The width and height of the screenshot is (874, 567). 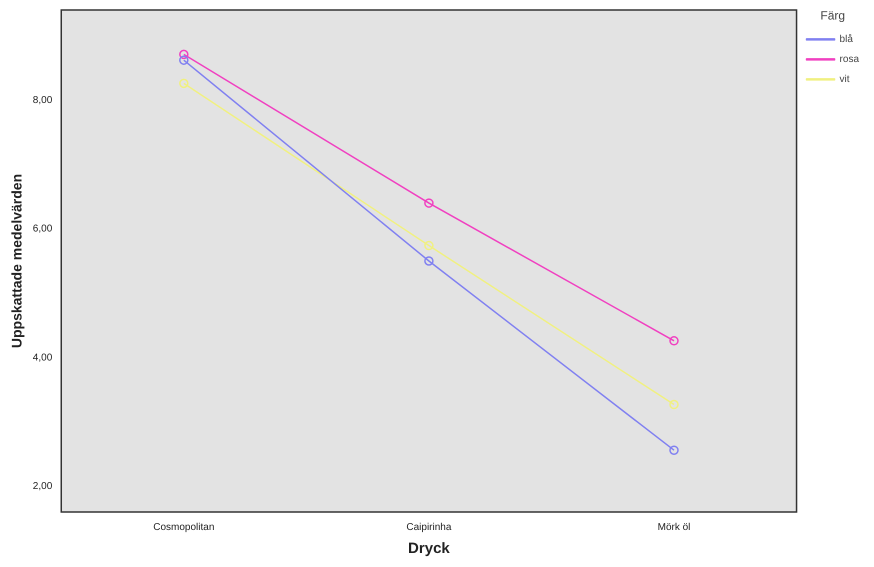 I want to click on x-axis-title: Dryck, so click(x=429, y=549).